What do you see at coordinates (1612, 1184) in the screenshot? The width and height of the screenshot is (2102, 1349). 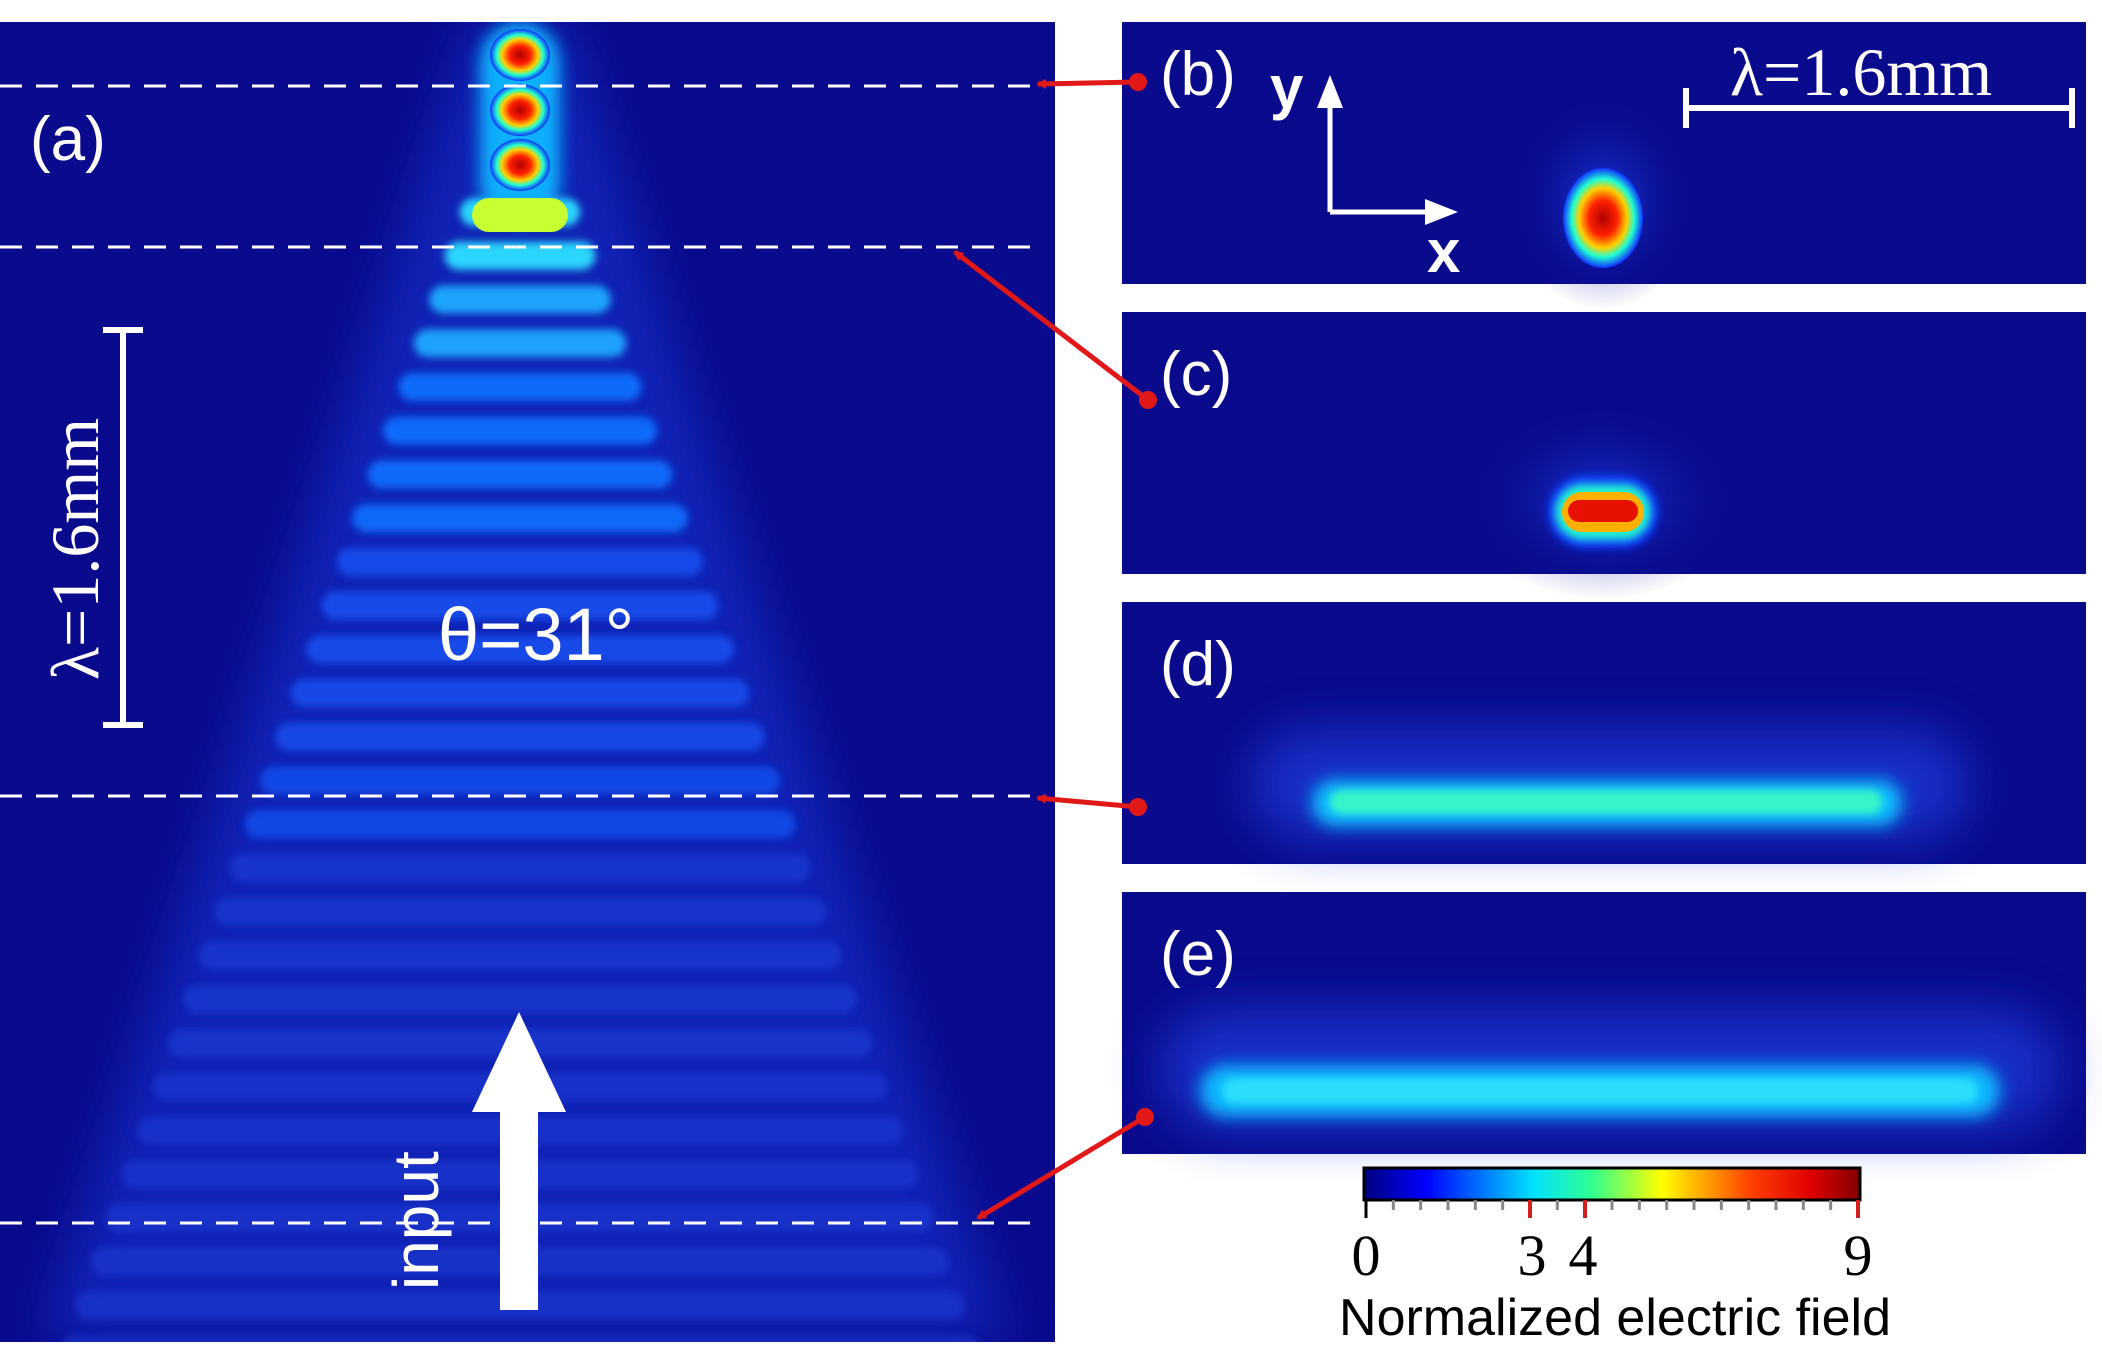 I see `colorbar-gradient` at bounding box center [1612, 1184].